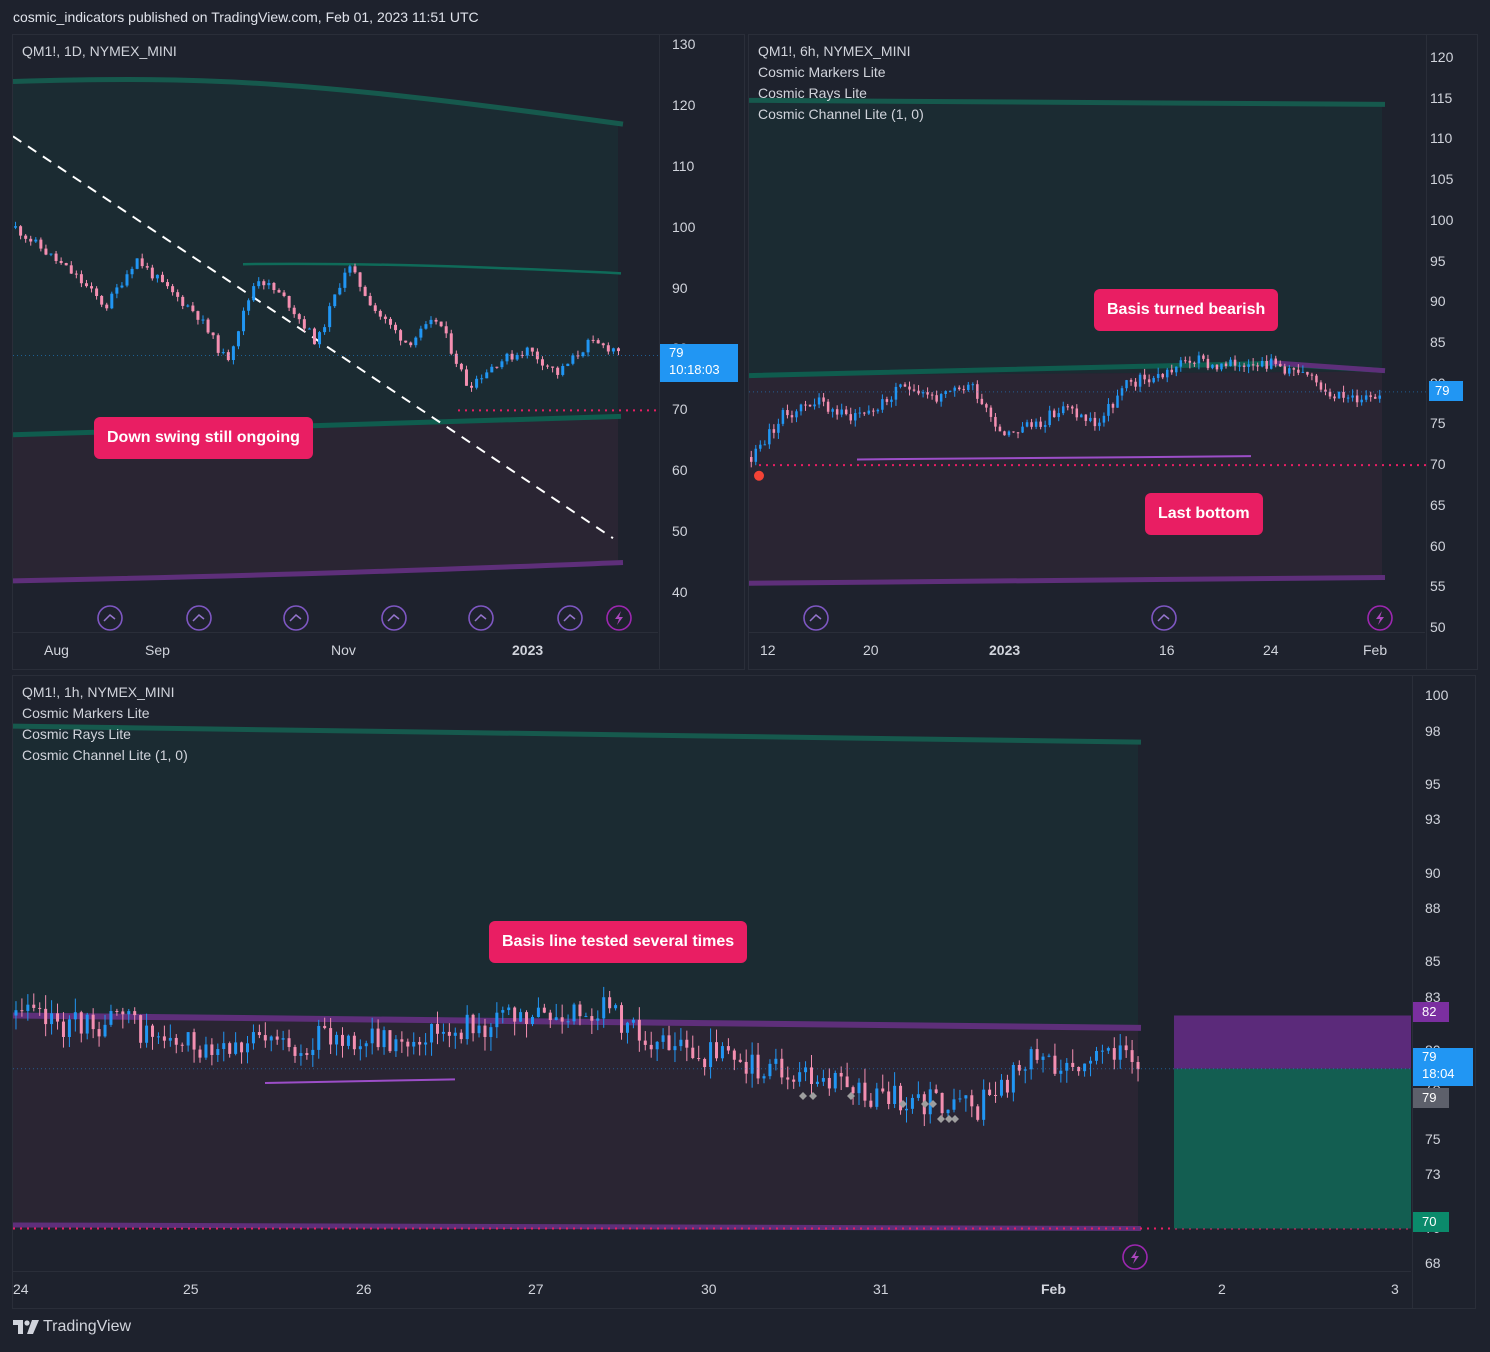 The height and width of the screenshot is (1352, 1490). Describe the element at coordinates (72, 1327) in the screenshot. I see `footer-brand: TradingView` at that location.